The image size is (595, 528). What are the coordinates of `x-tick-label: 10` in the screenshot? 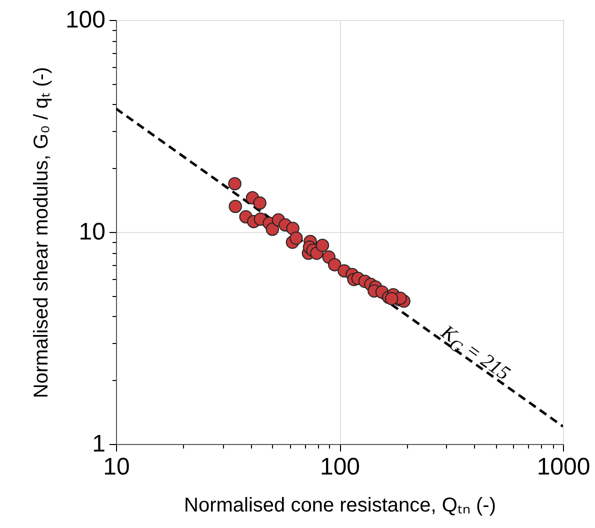 It's located at (116, 467).